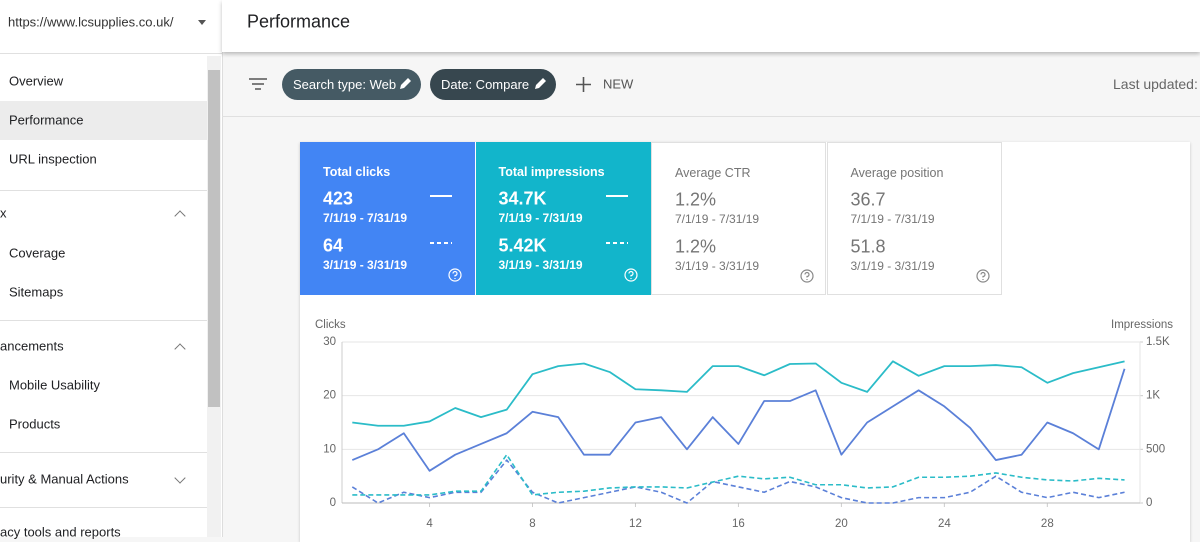 This screenshot has width=1200, height=542. Describe the element at coordinates (618, 84) in the screenshot. I see `new-filter: NEW` at that location.